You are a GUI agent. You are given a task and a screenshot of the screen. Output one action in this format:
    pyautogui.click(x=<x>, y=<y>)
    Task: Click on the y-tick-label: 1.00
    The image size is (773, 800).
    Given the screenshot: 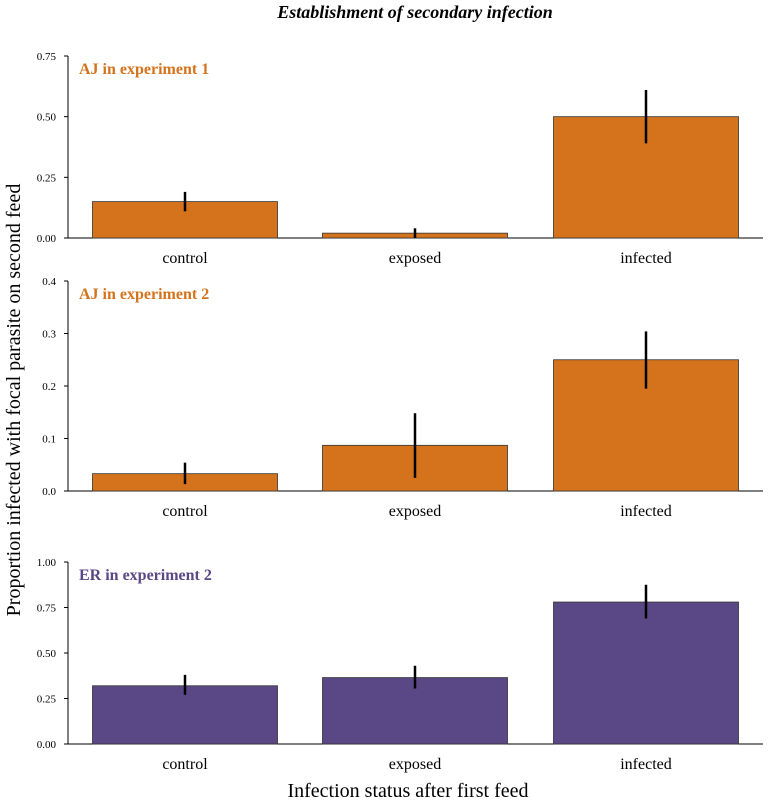 What is the action you would take?
    pyautogui.click(x=47, y=563)
    